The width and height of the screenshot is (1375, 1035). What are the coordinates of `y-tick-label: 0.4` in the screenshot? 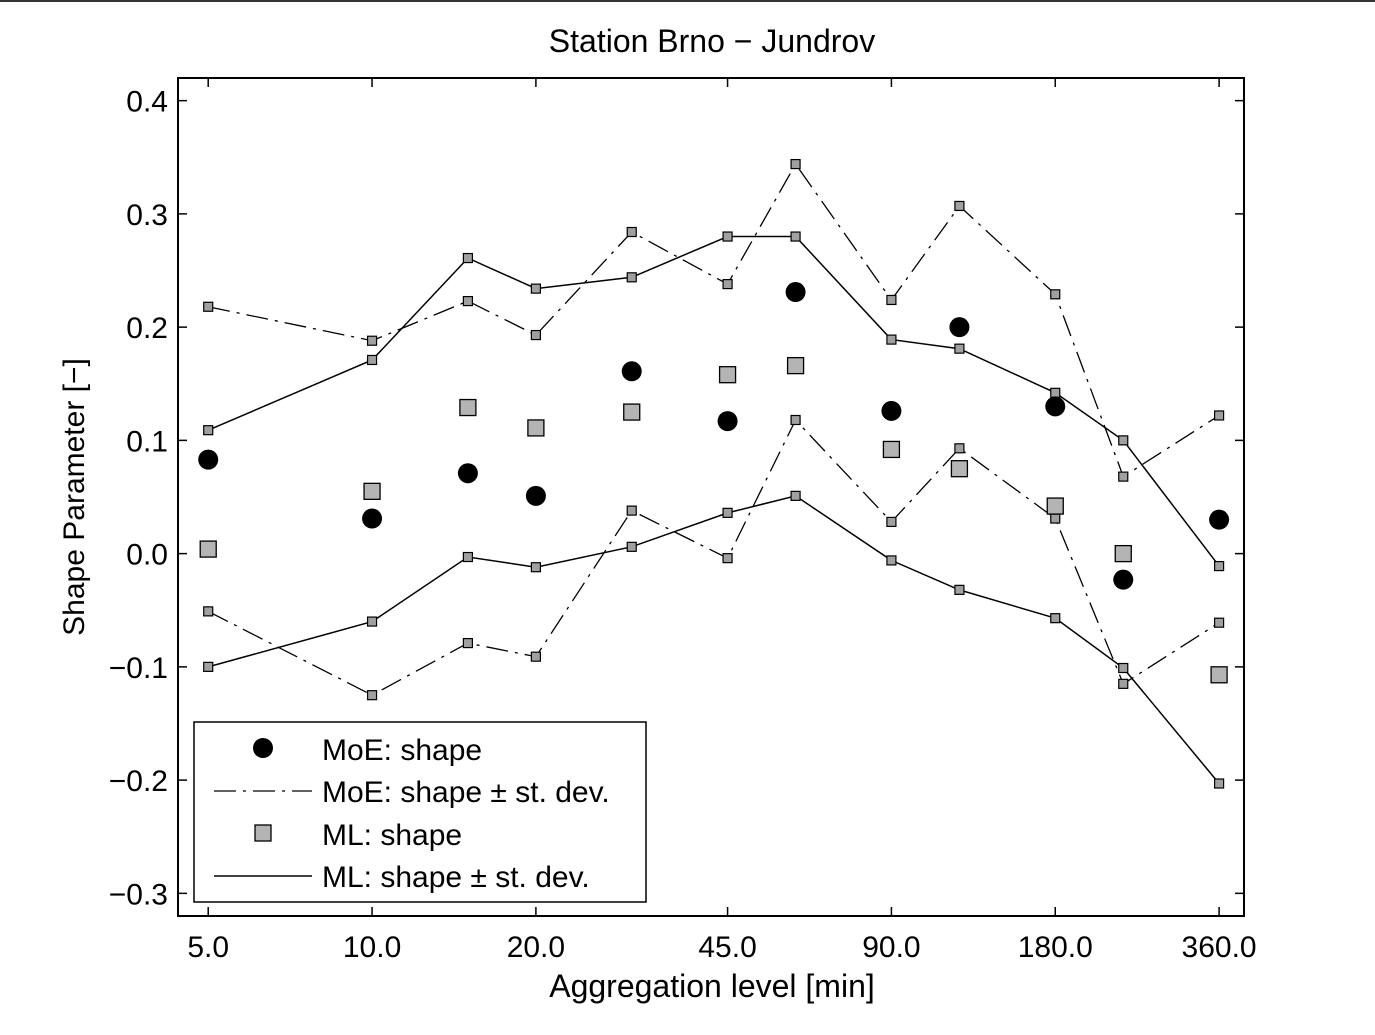 It's located at (147, 102).